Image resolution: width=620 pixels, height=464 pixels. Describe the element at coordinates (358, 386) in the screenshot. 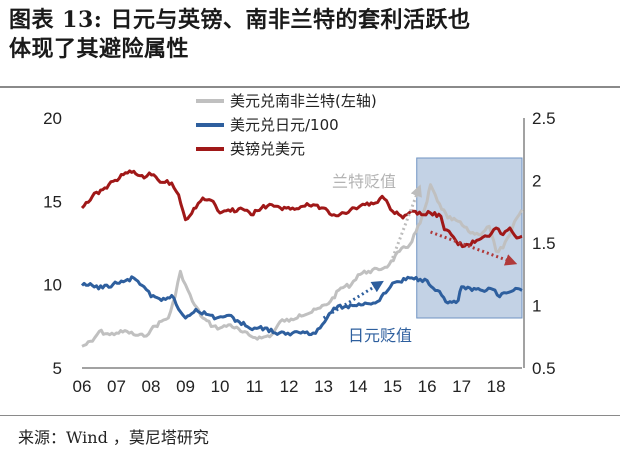

I see `x-tick-8: 14` at that location.